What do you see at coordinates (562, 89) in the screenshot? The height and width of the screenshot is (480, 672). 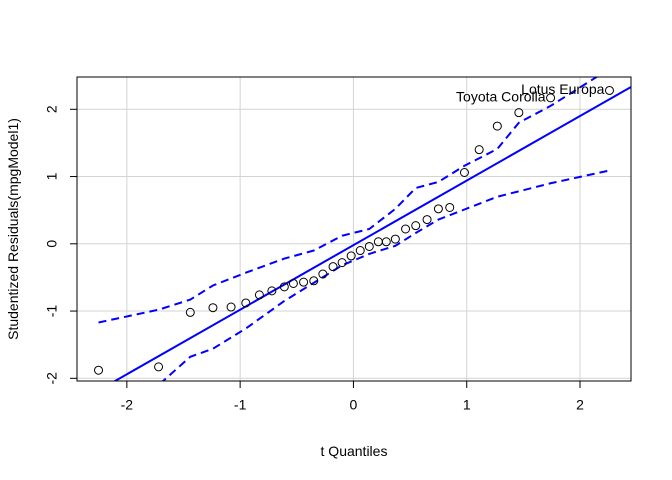 I see `point-label: Lotus Europa` at bounding box center [562, 89].